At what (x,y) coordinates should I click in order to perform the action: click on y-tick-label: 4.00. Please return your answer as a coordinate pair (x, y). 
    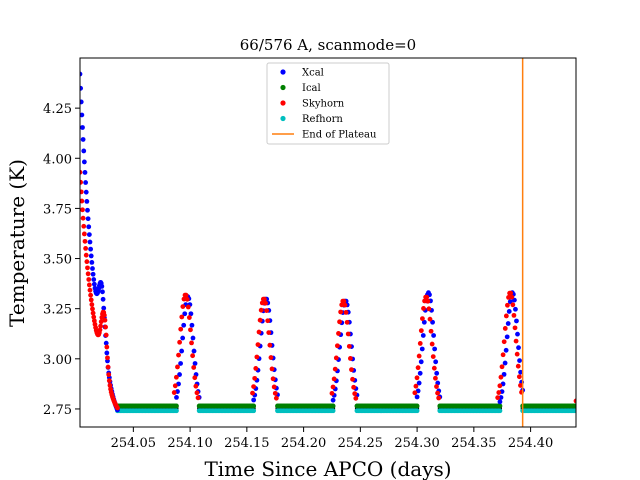
    Looking at the image, I should click on (57, 159).